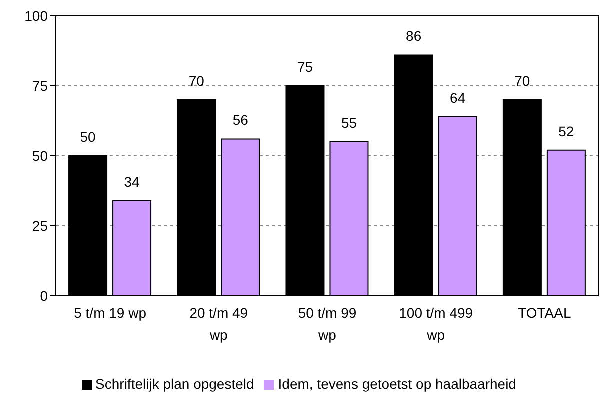  I want to click on legend-label: Idem, tevens getoetst op haalbaarheid, so click(397, 384).